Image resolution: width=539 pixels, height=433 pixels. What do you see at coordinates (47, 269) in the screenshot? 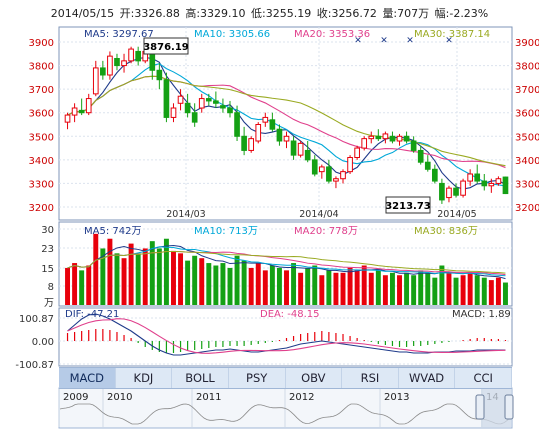
I see `volume-axis-label: 15` at bounding box center [47, 269].